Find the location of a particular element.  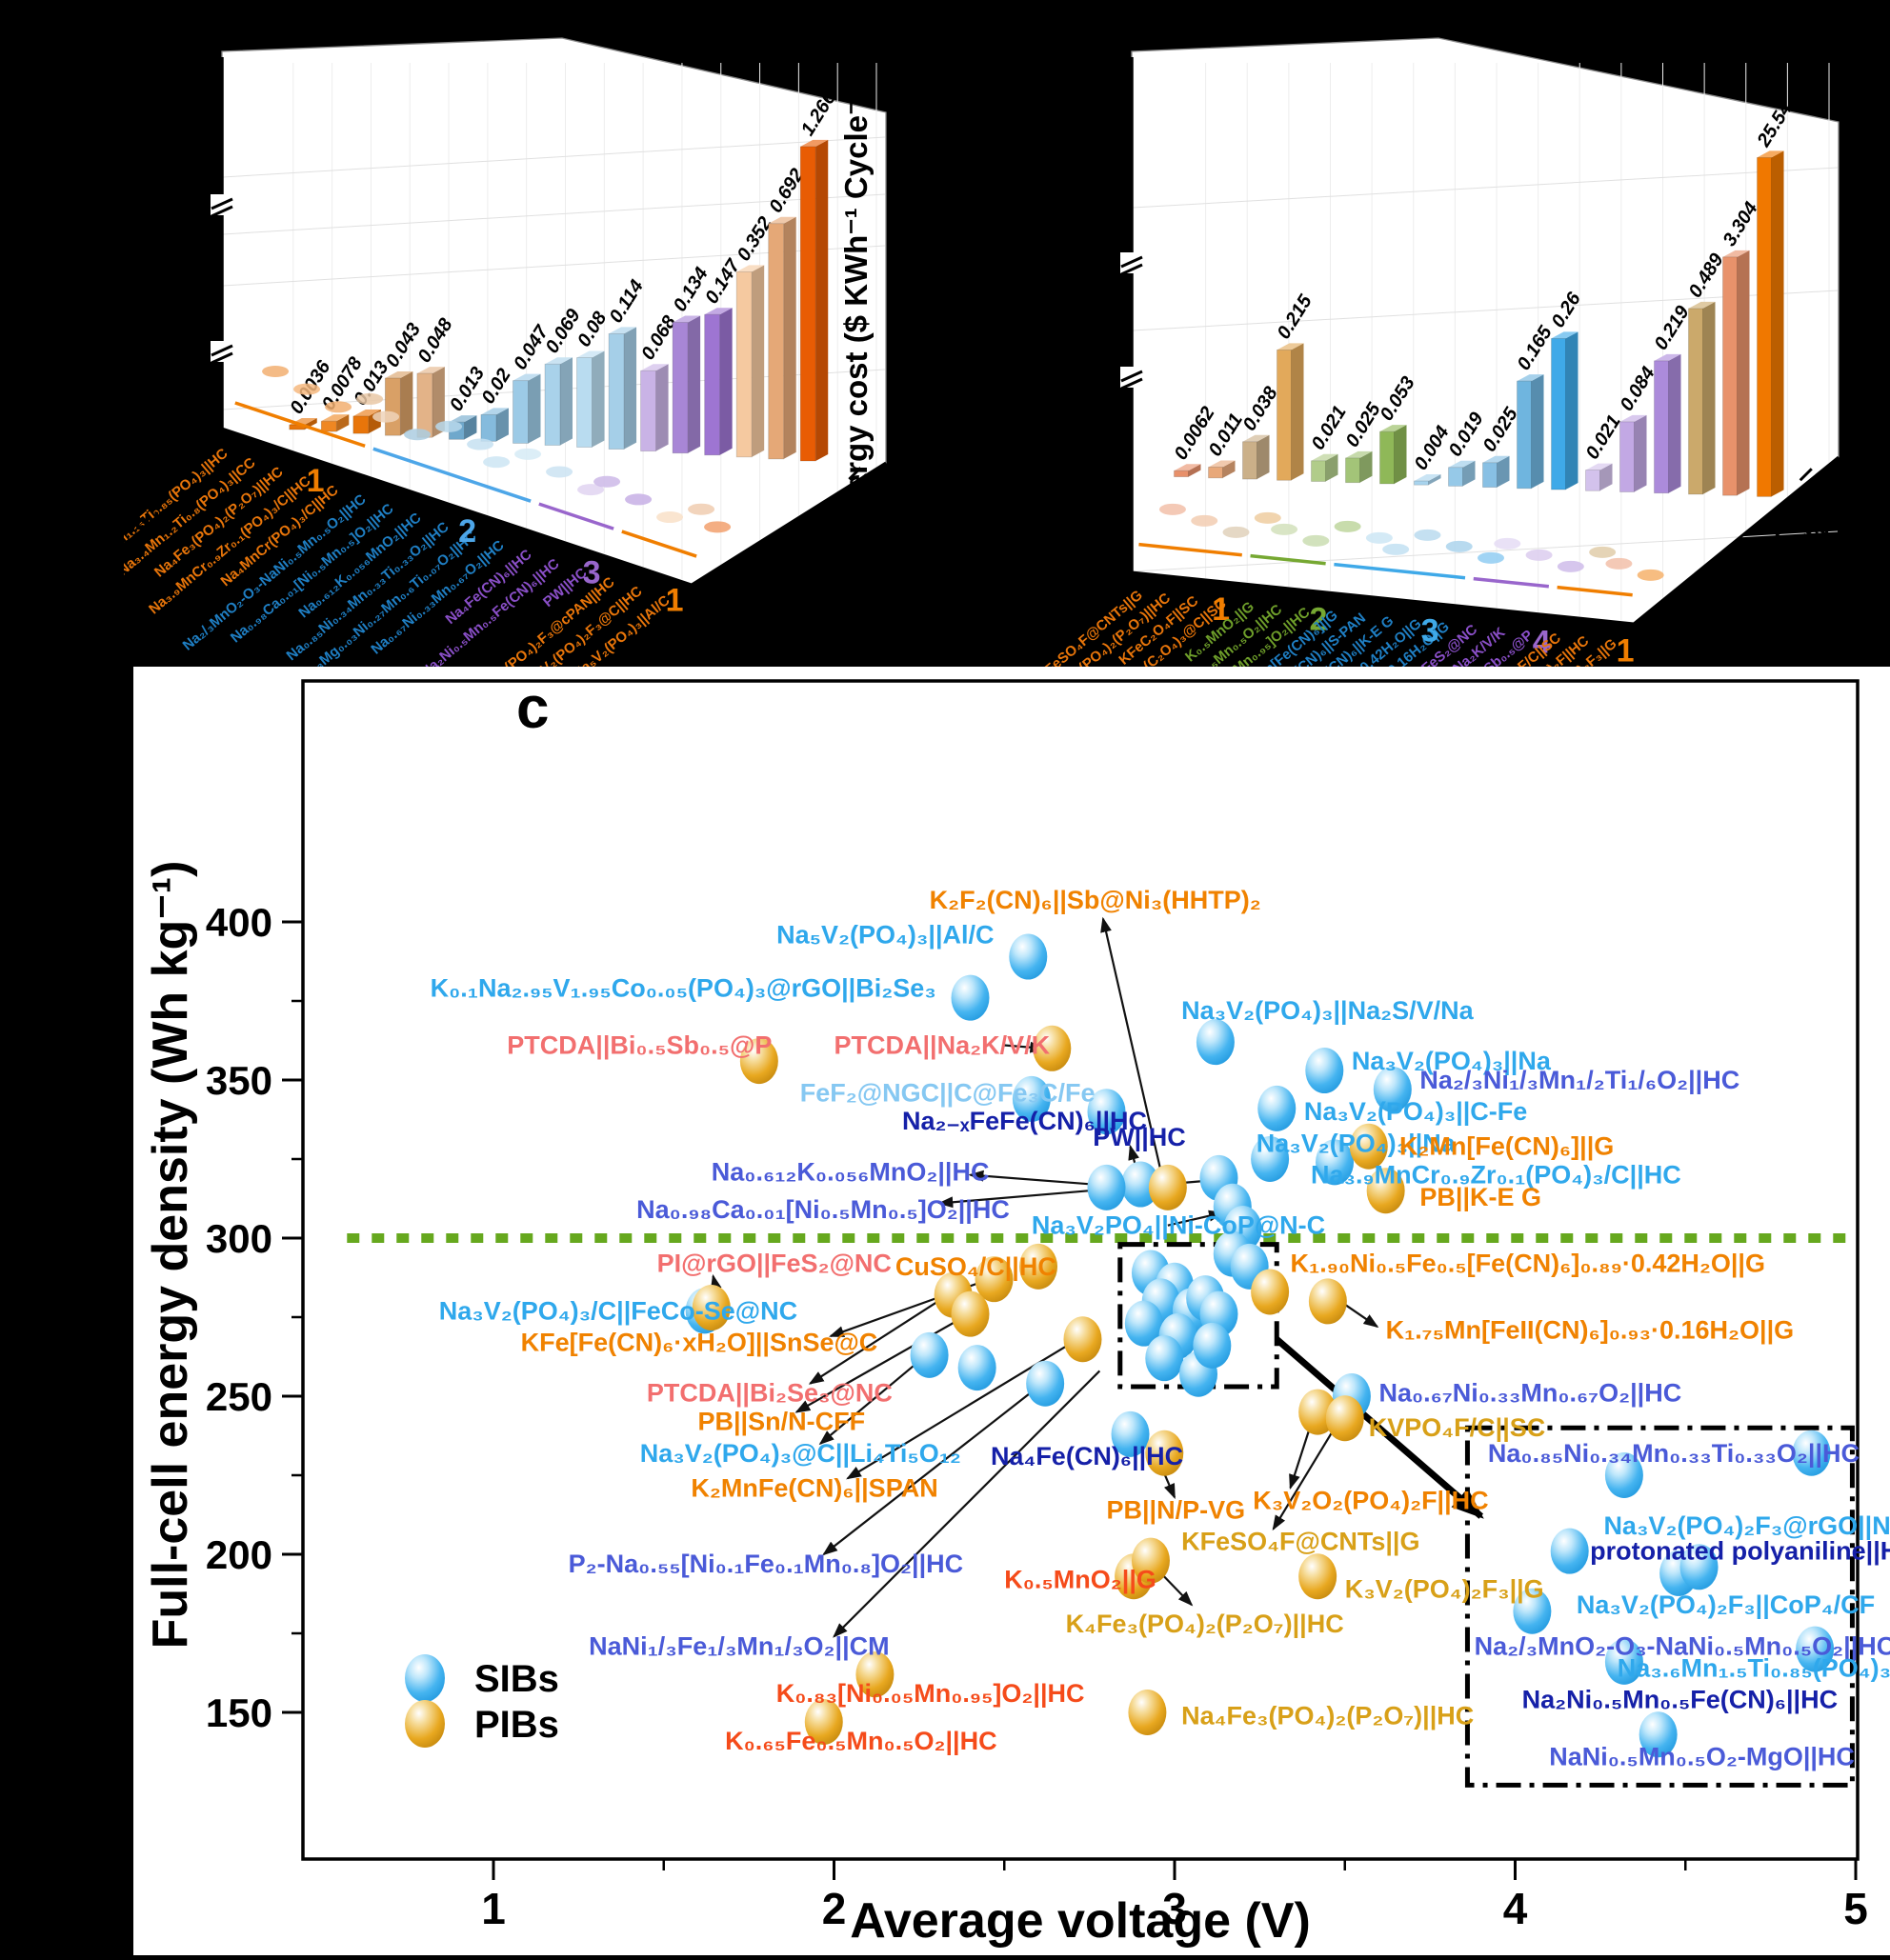

point-label: Na₃.₉MnCr₀.₉Zr₀.₁(PO₄)₃/C||HC is located at coordinates (1496, 1175).